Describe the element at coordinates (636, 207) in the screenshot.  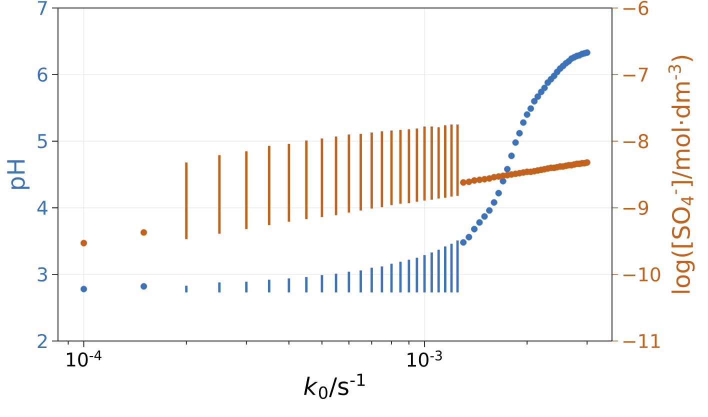
I see `y2-tick-label: −9` at that location.